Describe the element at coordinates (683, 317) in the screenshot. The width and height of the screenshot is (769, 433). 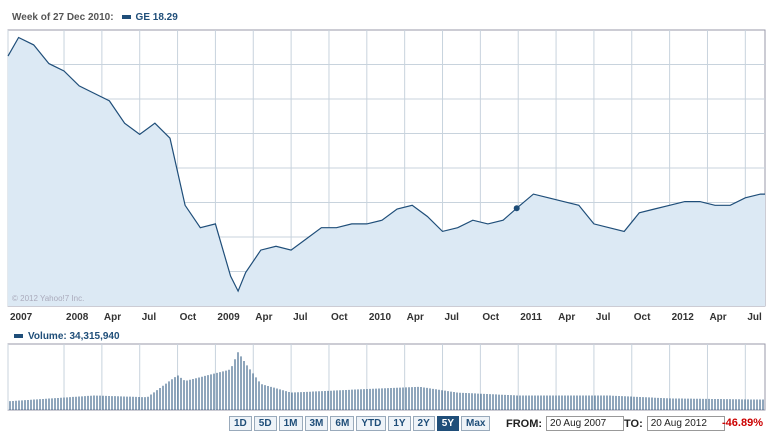
I see `x-tick-label: 2012` at that location.